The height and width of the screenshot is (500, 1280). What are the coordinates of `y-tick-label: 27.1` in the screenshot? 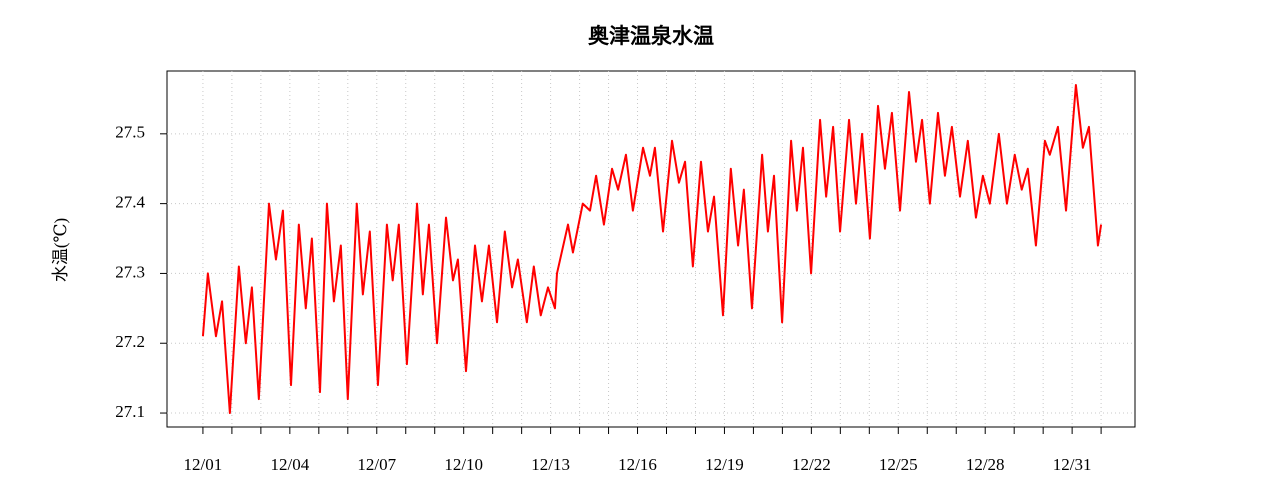 It's located at (130, 411).